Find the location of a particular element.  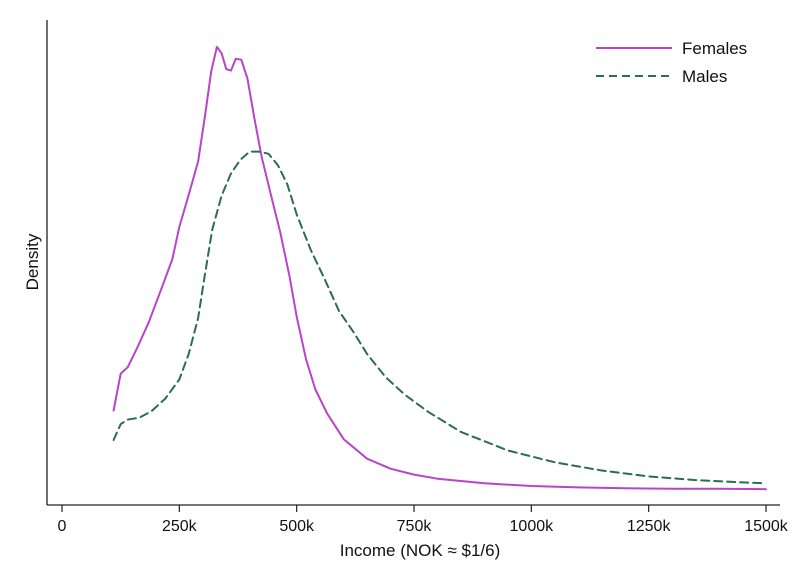

x-tick-label: 0 is located at coordinates (62, 526).